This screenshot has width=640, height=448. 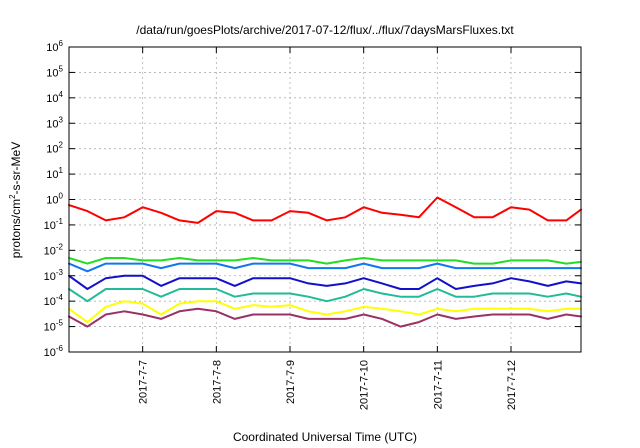 What do you see at coordinates (54, 275) in the screenshot?
I see `y-tick-label: 10⁻³` at bounding box center [54, 275].